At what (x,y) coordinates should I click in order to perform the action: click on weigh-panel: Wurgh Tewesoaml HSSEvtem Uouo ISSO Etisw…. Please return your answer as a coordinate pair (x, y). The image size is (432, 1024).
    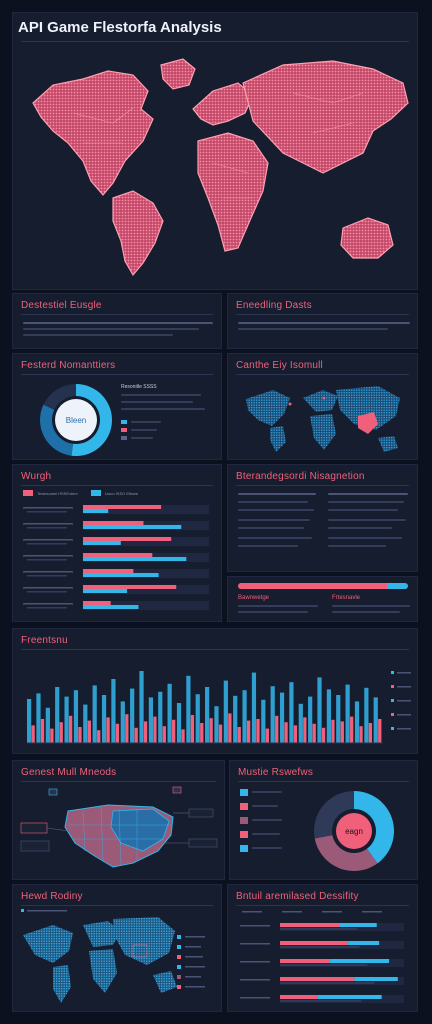
    Looking at the image, I should click on (117, 543).